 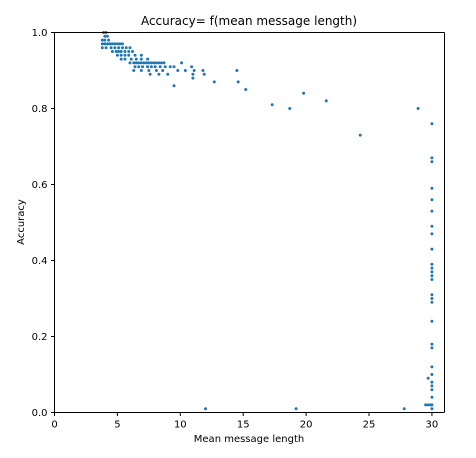 What do you see at coordinates (249, 21) in the screenshot?
I see `chart-title: Accuracy= f(mean message length)` at bounding box center [249, 21].